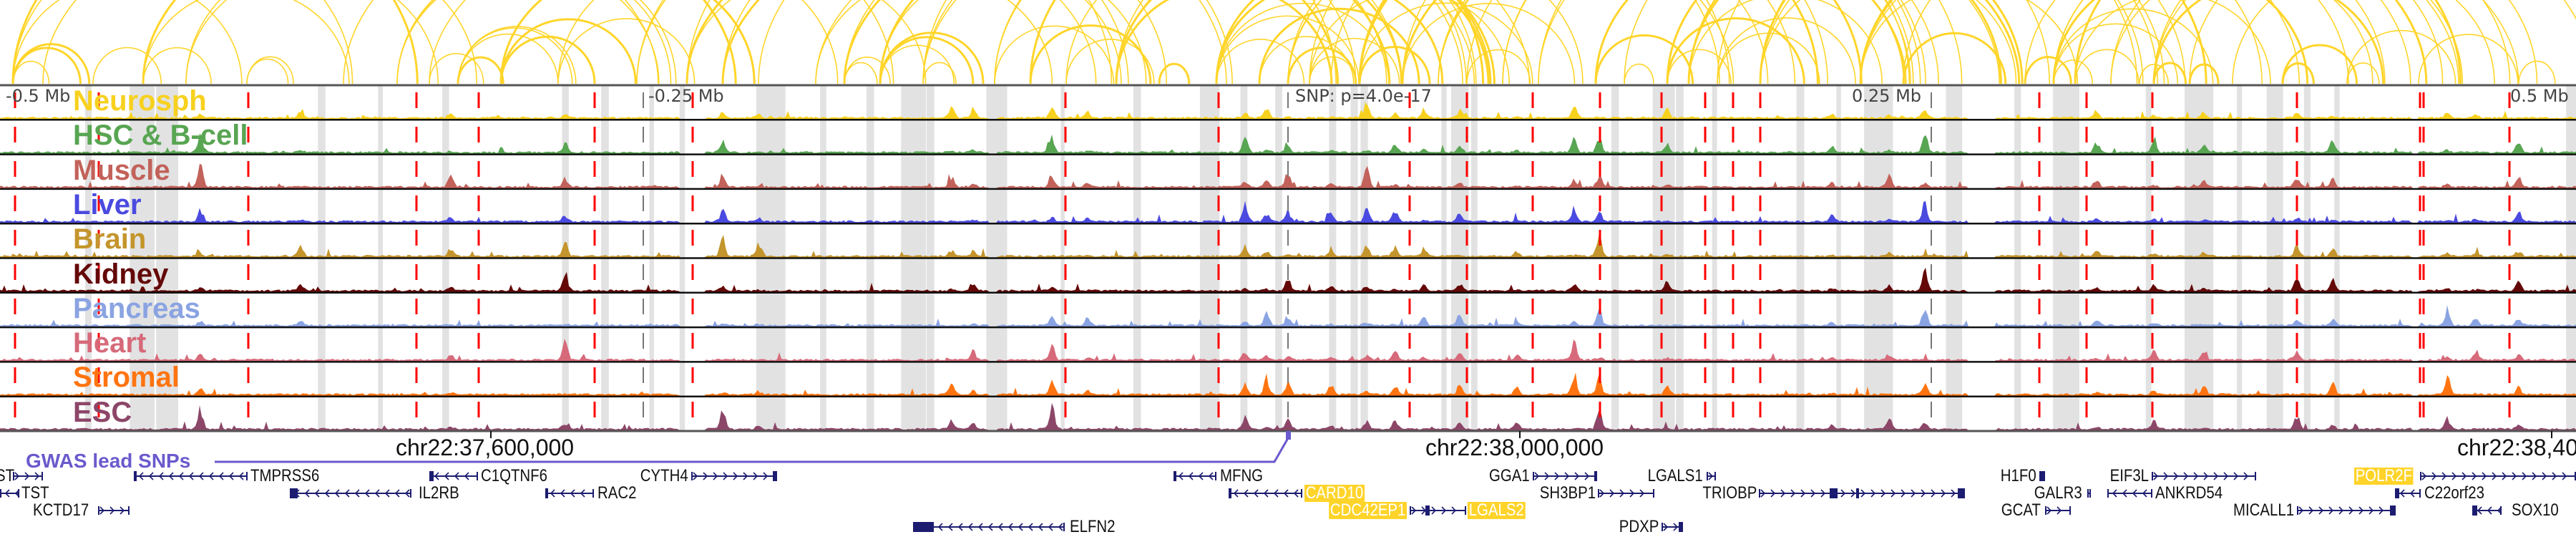  Describe the element at coordinates (2454, 493) in the screenshot. I see `gene-label-c22orf23: C22orf23` at that location.